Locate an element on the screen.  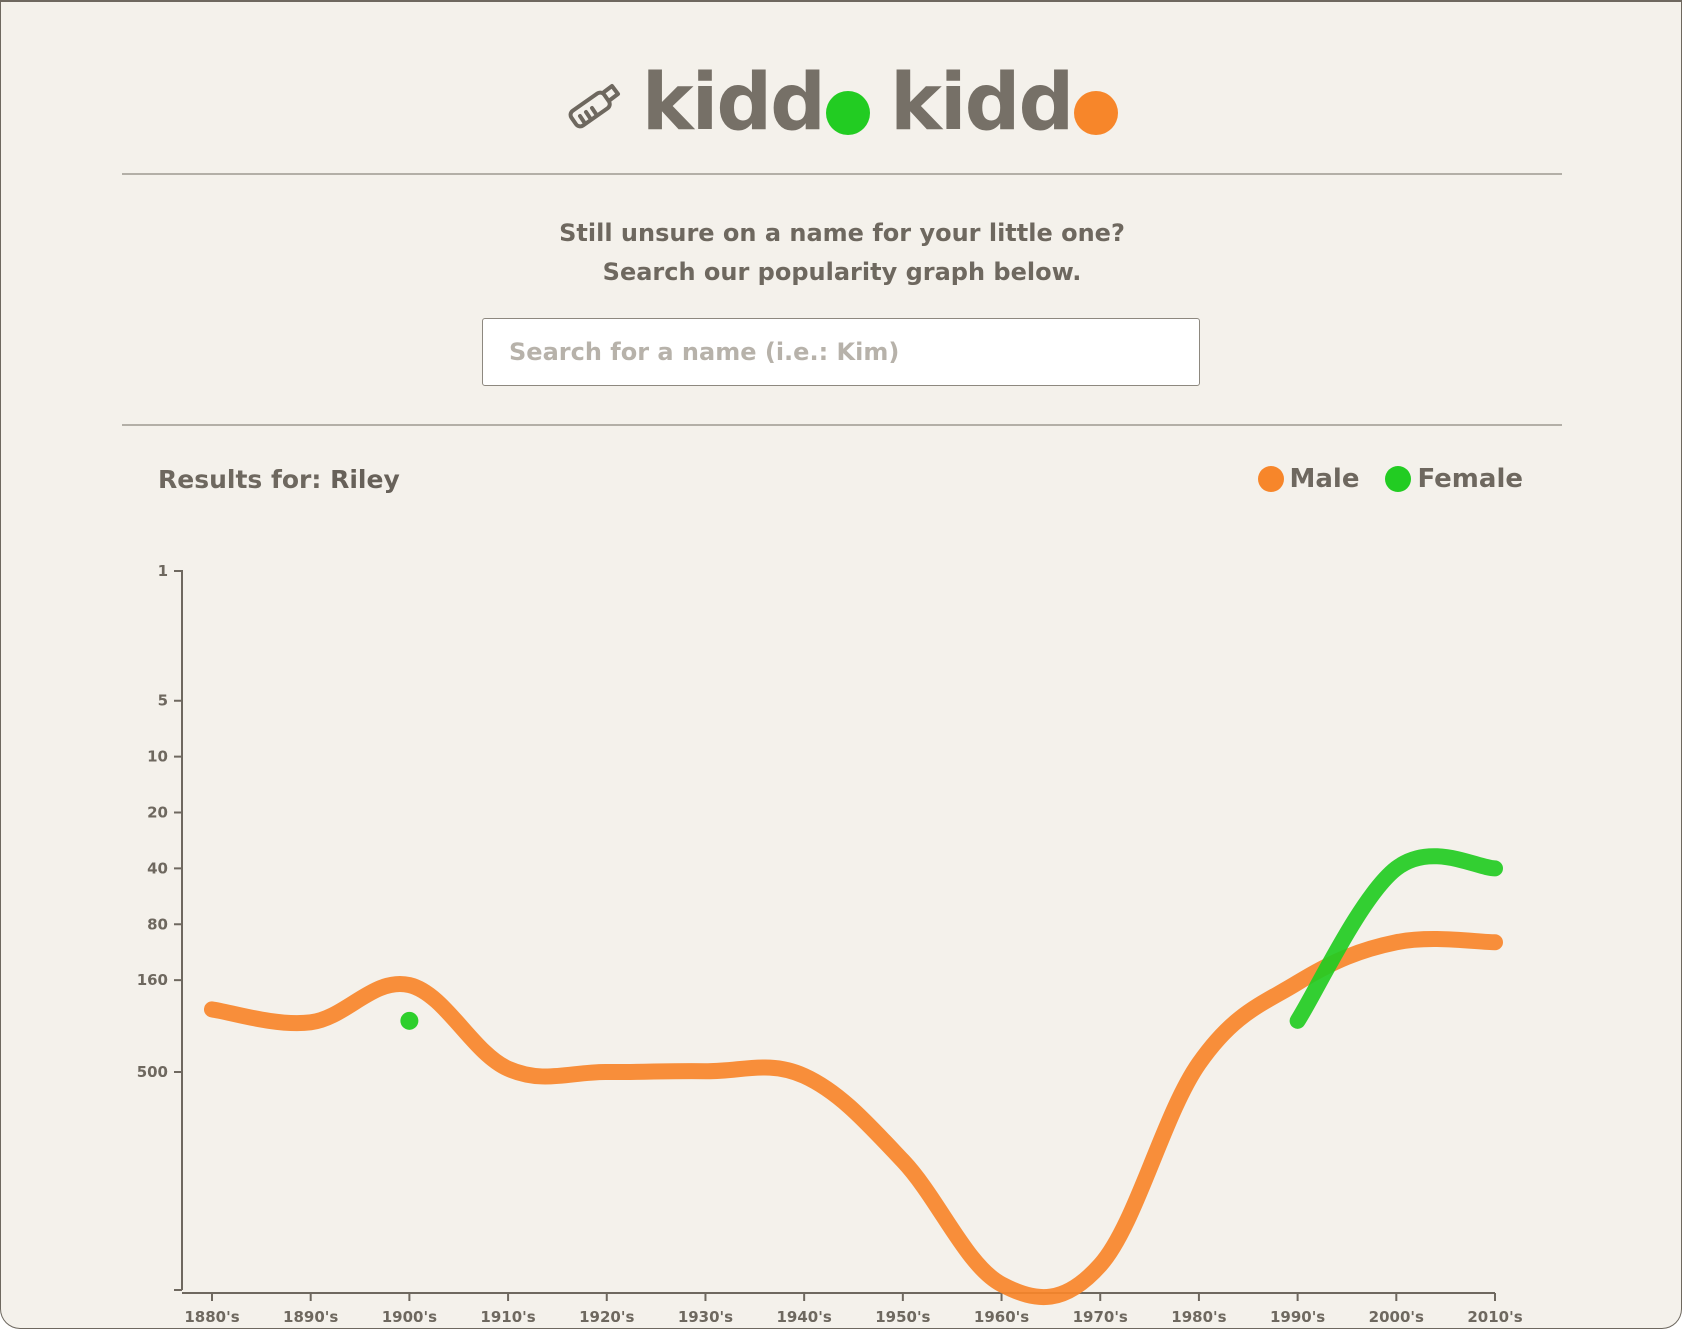
x-tick-label: 1980's is located at coordinates (1198, 1315).